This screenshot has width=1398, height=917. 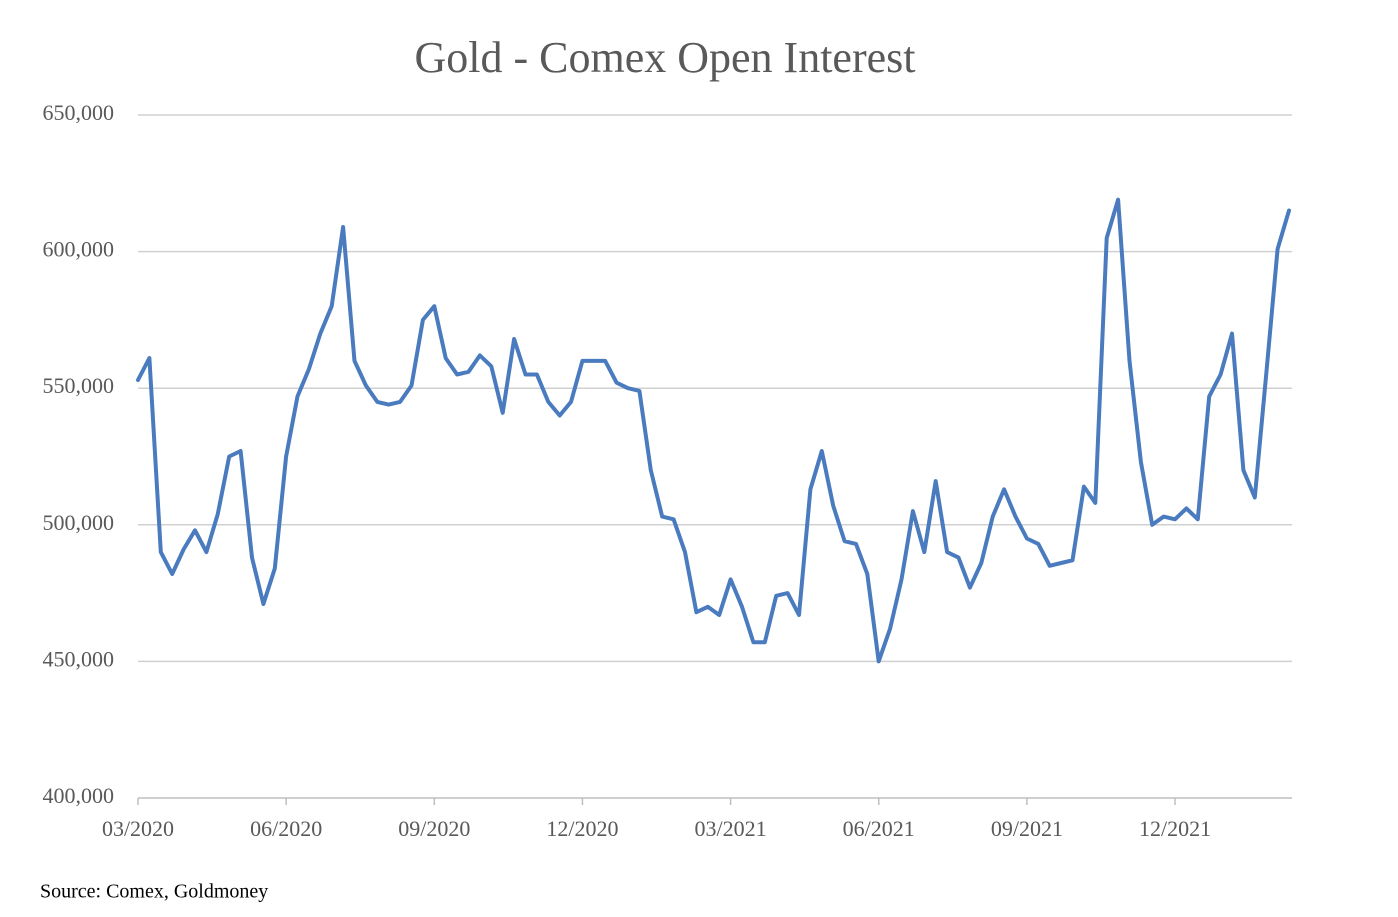 What do you see at coordinates (79, 795) in the screenshot?
I see `y-tick-label: 400,000` at bounding box center [79, 795].